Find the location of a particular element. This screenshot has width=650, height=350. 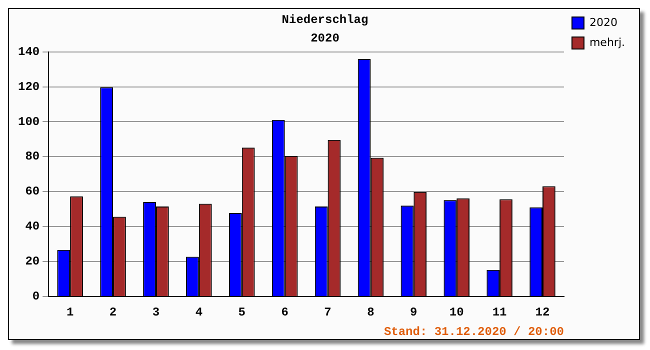

y-tick-label: 140 is located at coordinates (29, 51).